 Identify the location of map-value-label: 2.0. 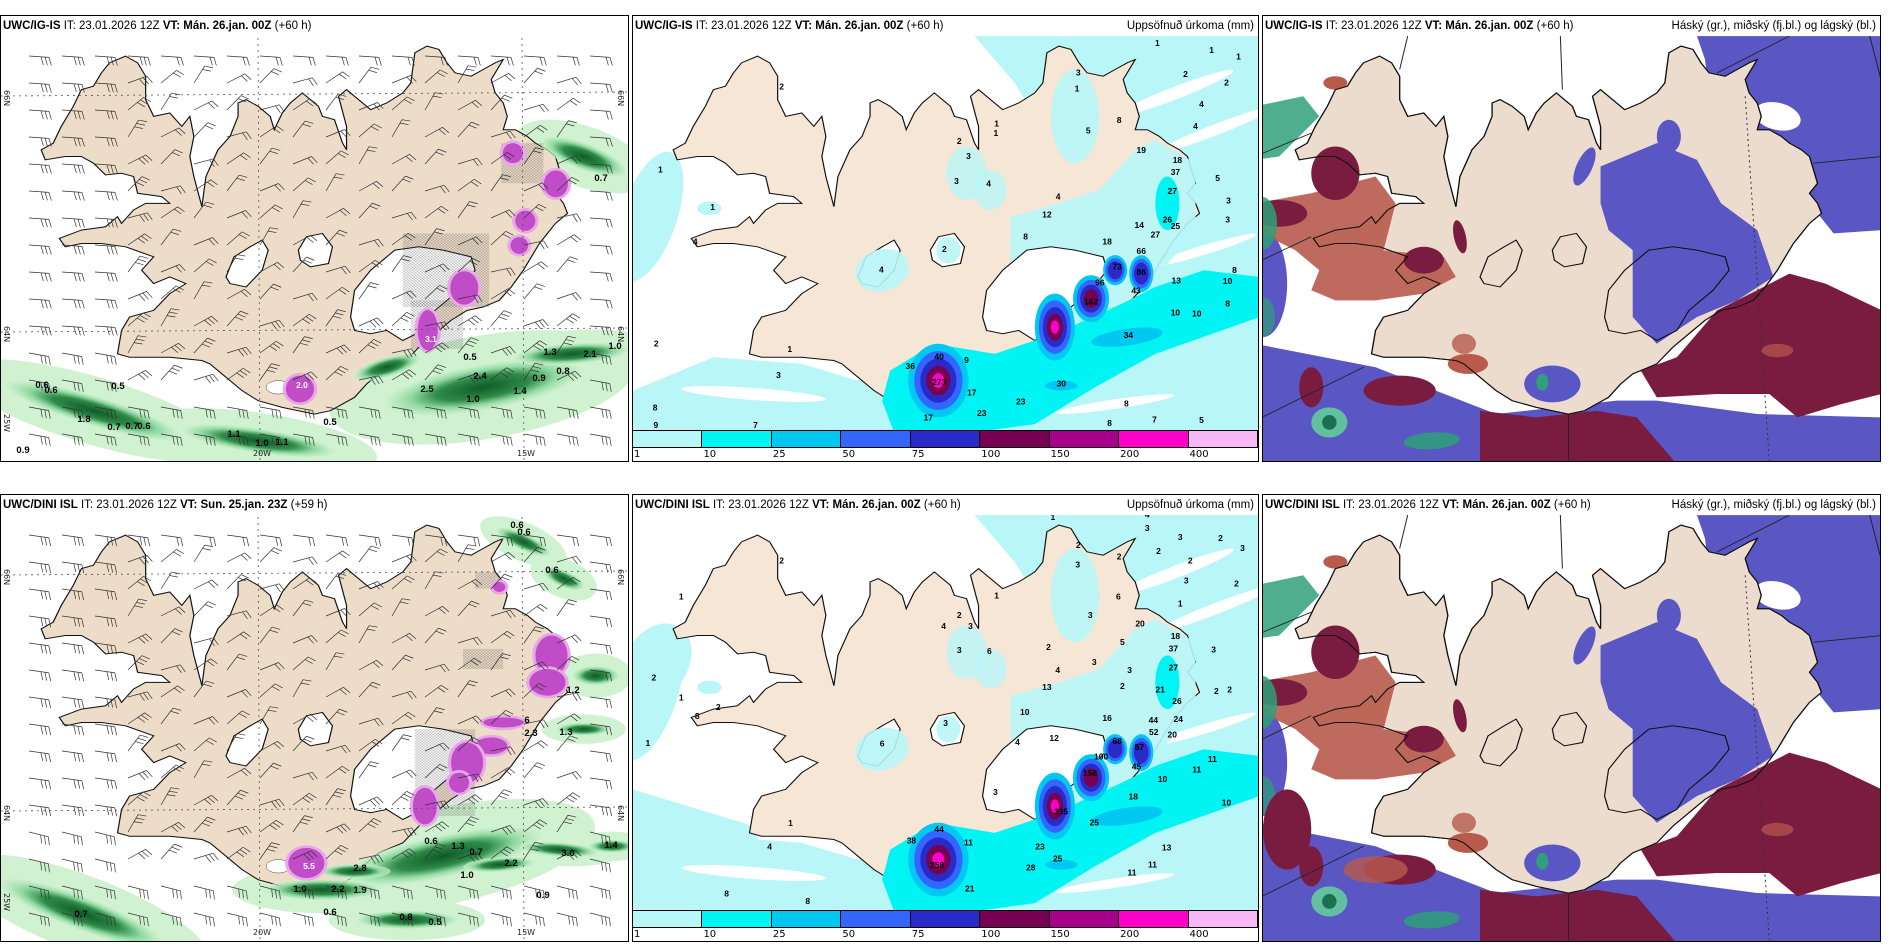
(302, 385).